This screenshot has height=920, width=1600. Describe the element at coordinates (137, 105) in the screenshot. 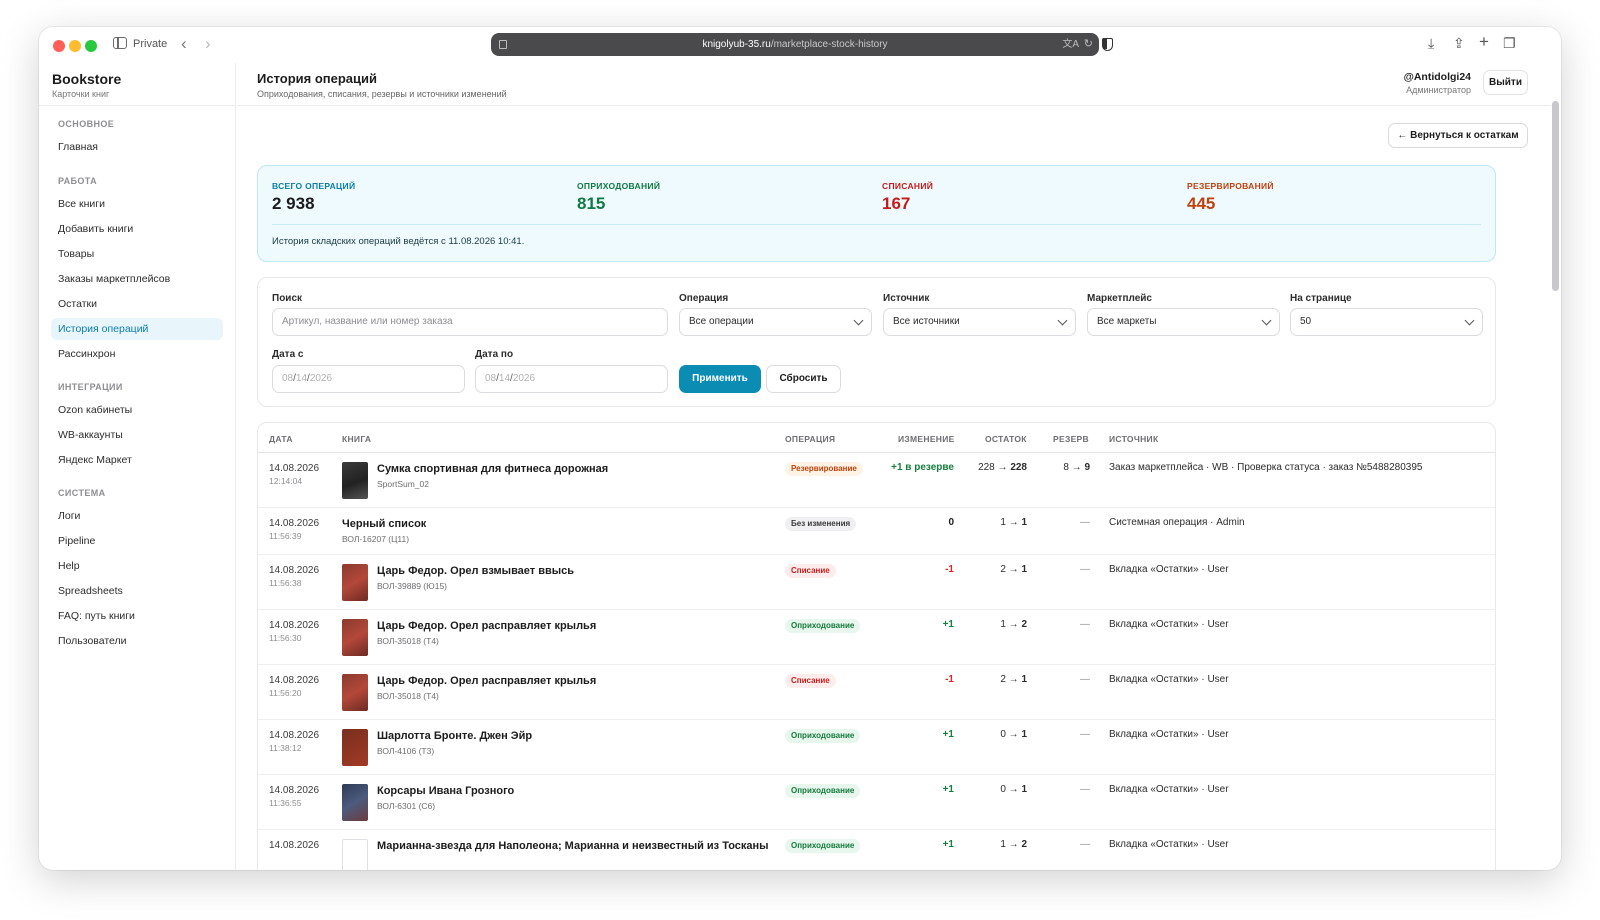

I see `divider` at that location.